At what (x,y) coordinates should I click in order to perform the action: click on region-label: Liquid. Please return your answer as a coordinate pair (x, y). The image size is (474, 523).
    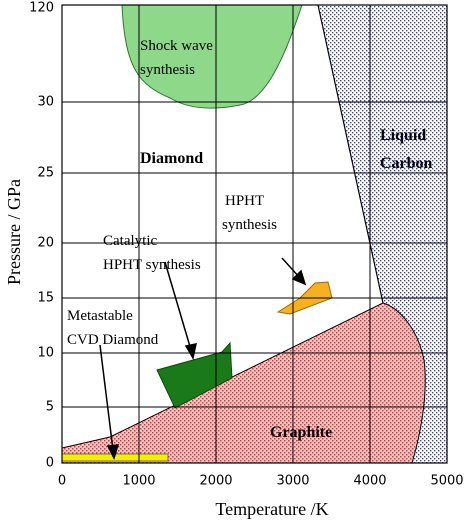
    Looking at the image, I should click on (403, 135).